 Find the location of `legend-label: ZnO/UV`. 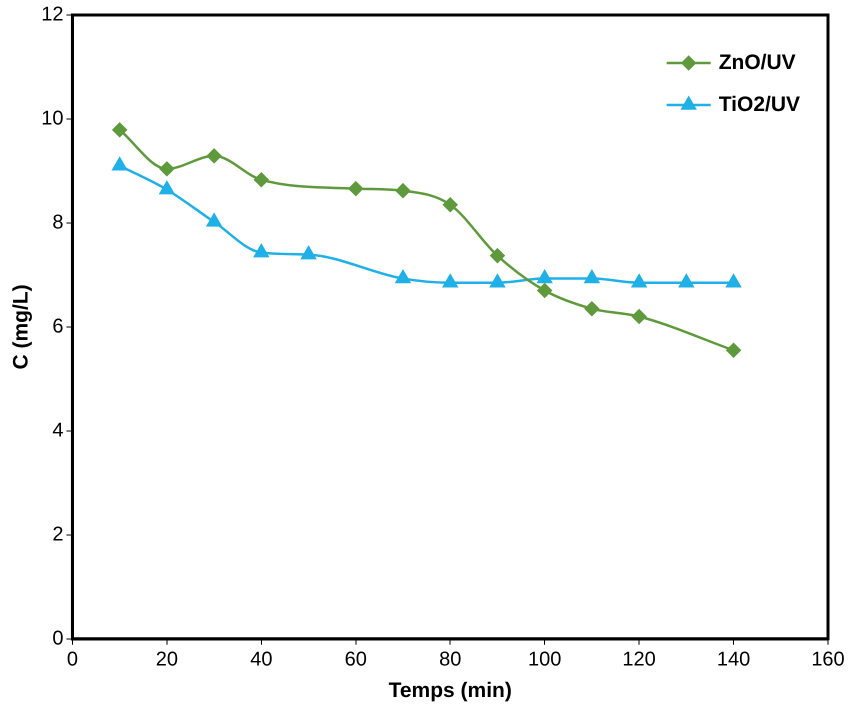

legend-label: ZnO/UV is located at coordinates (757, 62).